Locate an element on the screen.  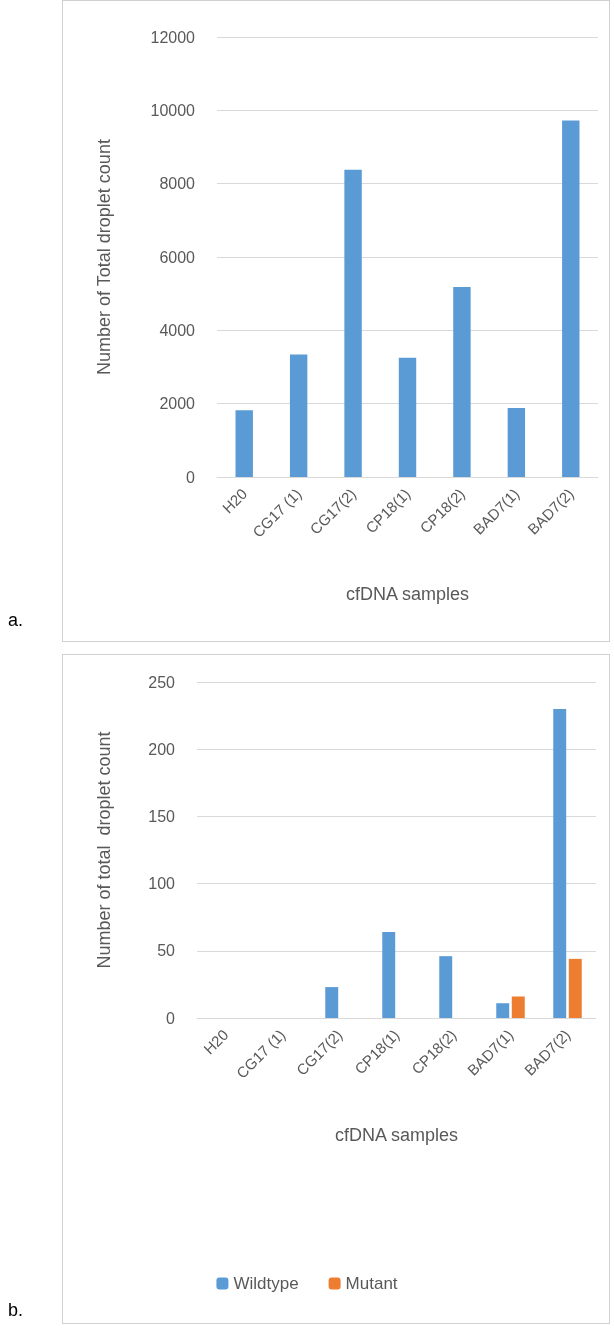
y-tick-label: 4000 is located at coordinates (177, 330).